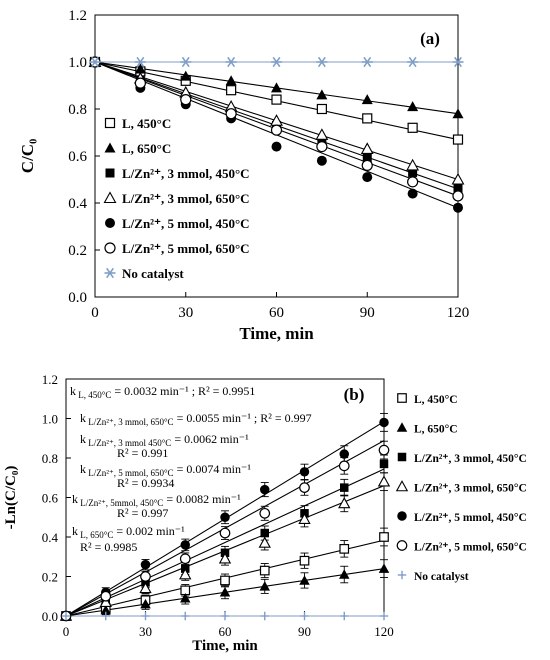 This screenshot has width=550, height=660. I want to click on legend-label: L/Zn²⁺, 3 mmol, 650°C, so click(470, 489).